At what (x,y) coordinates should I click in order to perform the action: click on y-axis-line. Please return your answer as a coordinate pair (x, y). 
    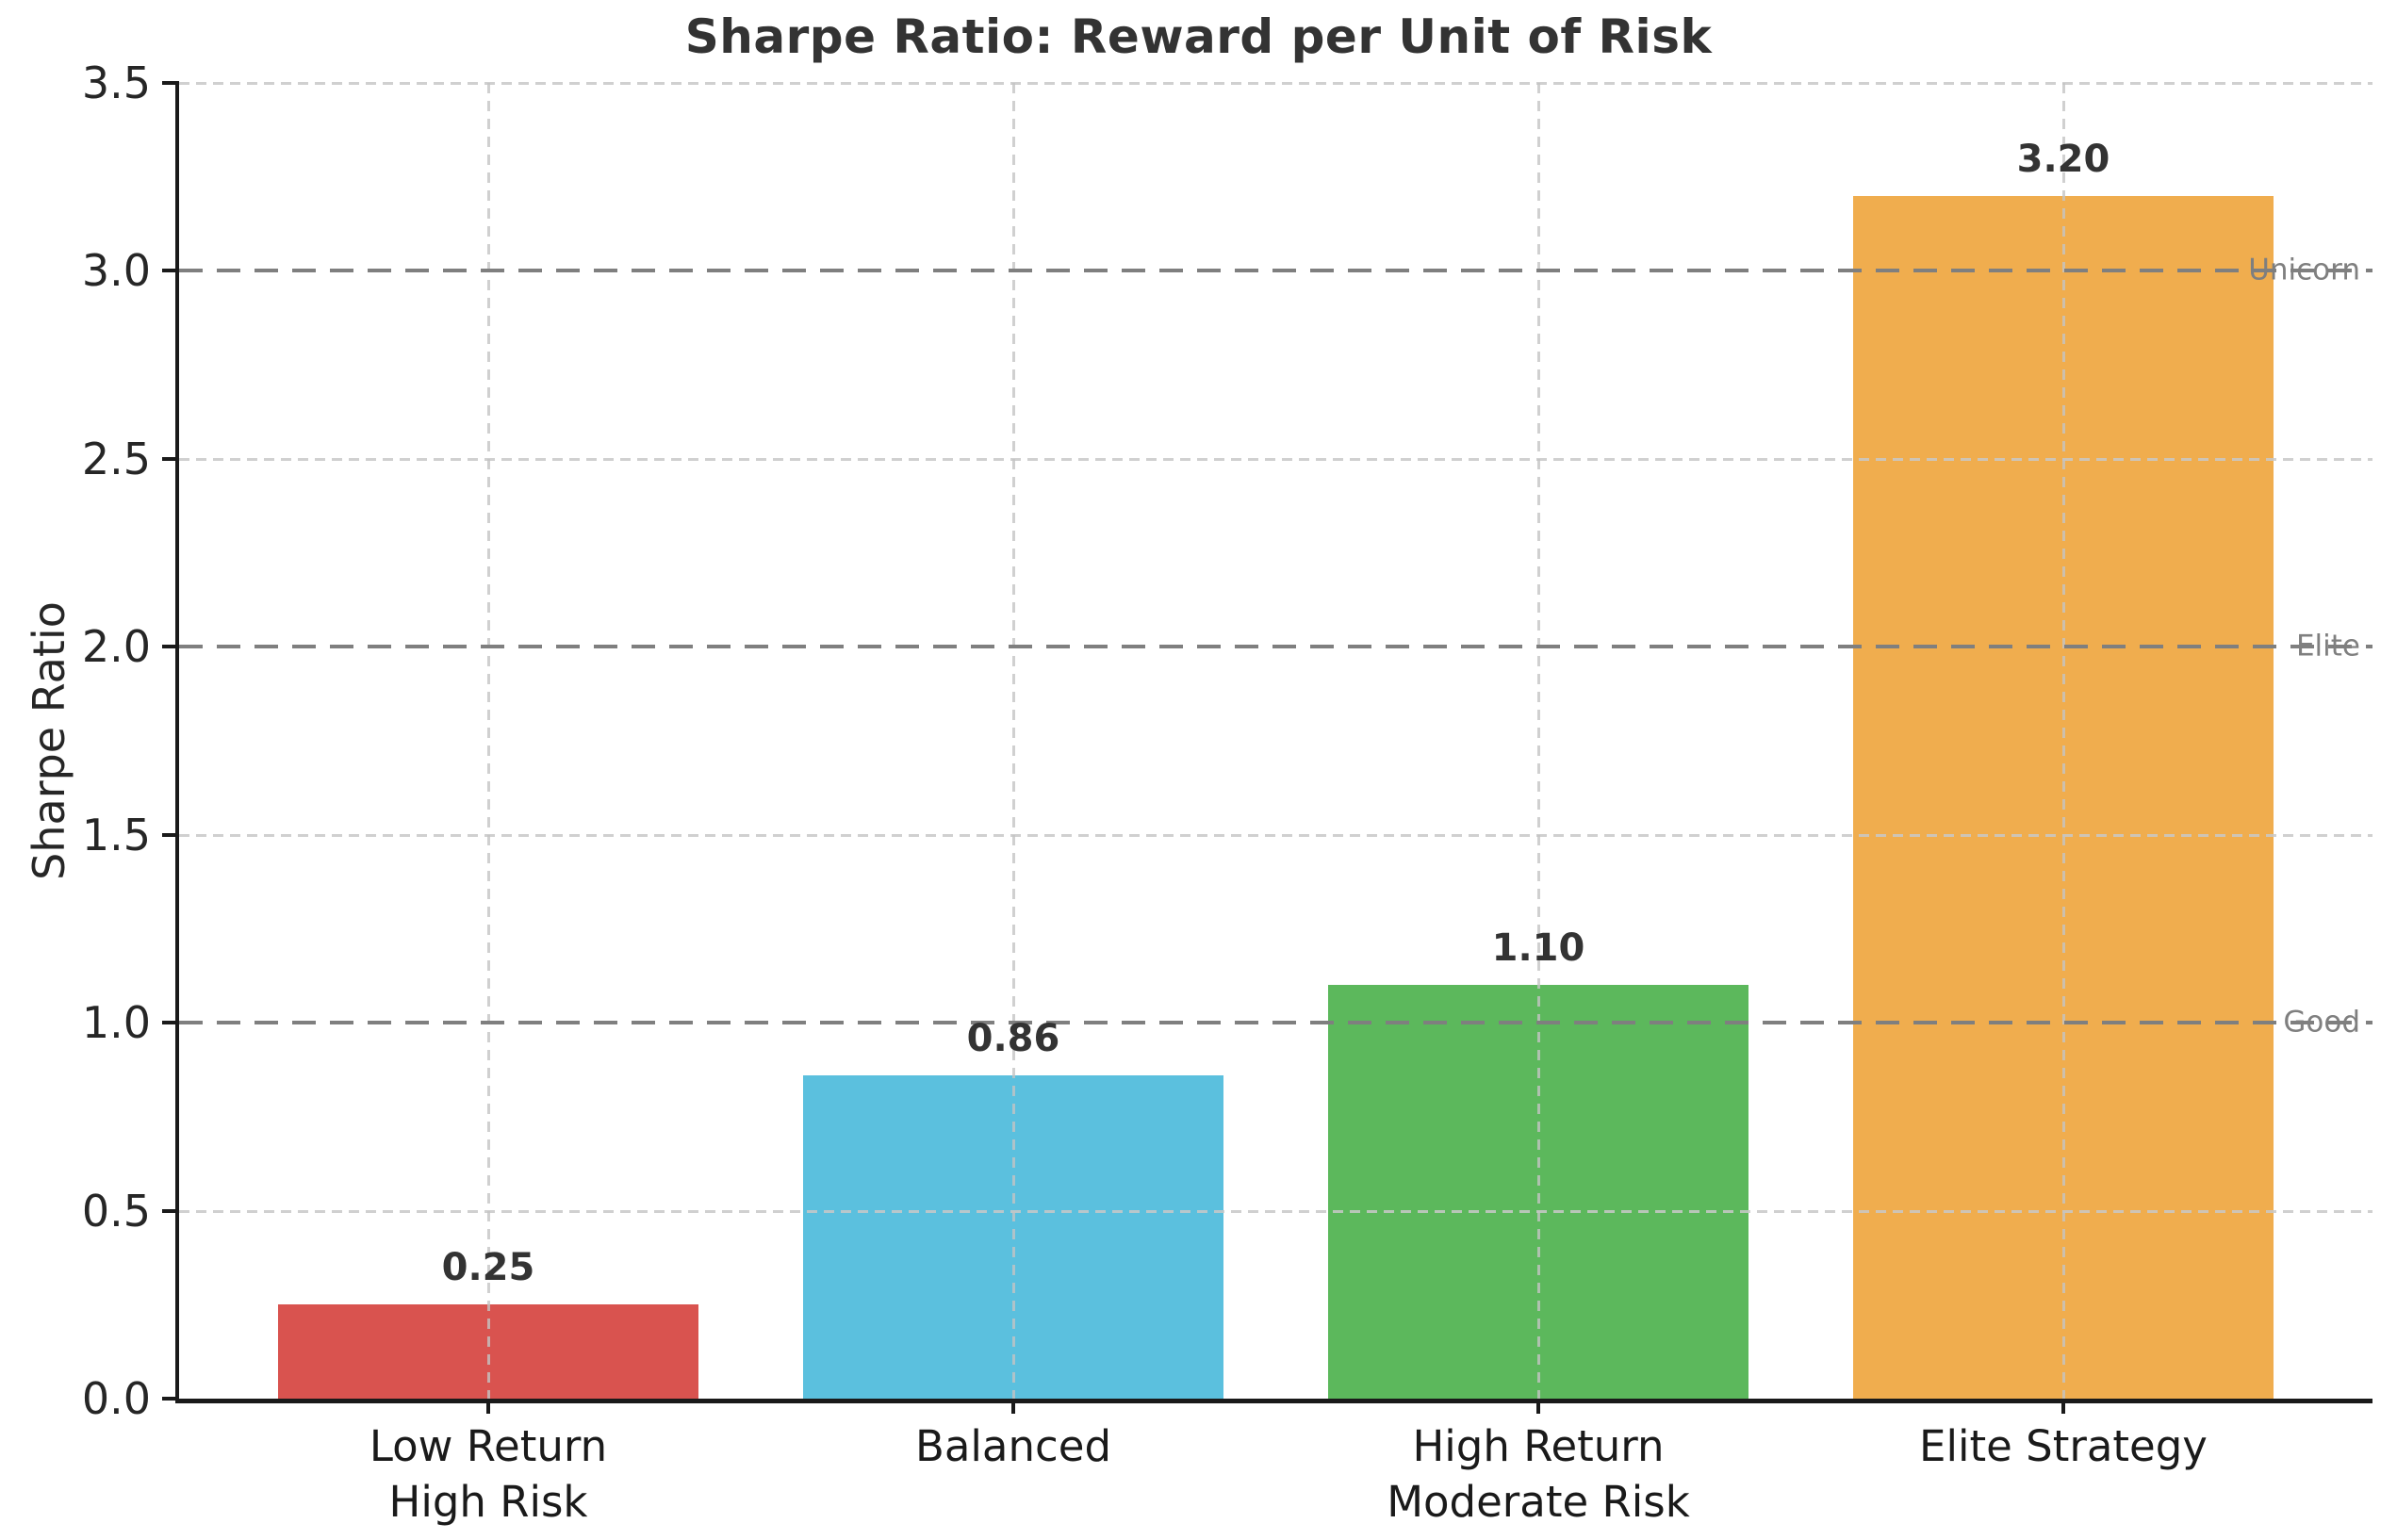
    Looking at the image, I should click on (177, 742).